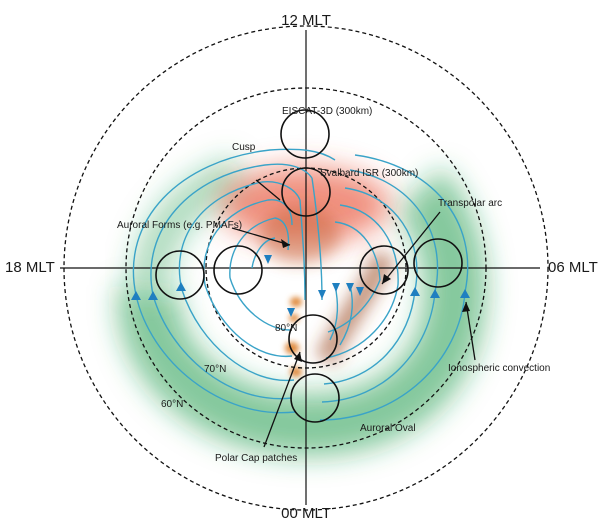 The height and width of the screenshot is (520, 602). I want to click on label-18mlt: 18 MLT, so click(30, 267).